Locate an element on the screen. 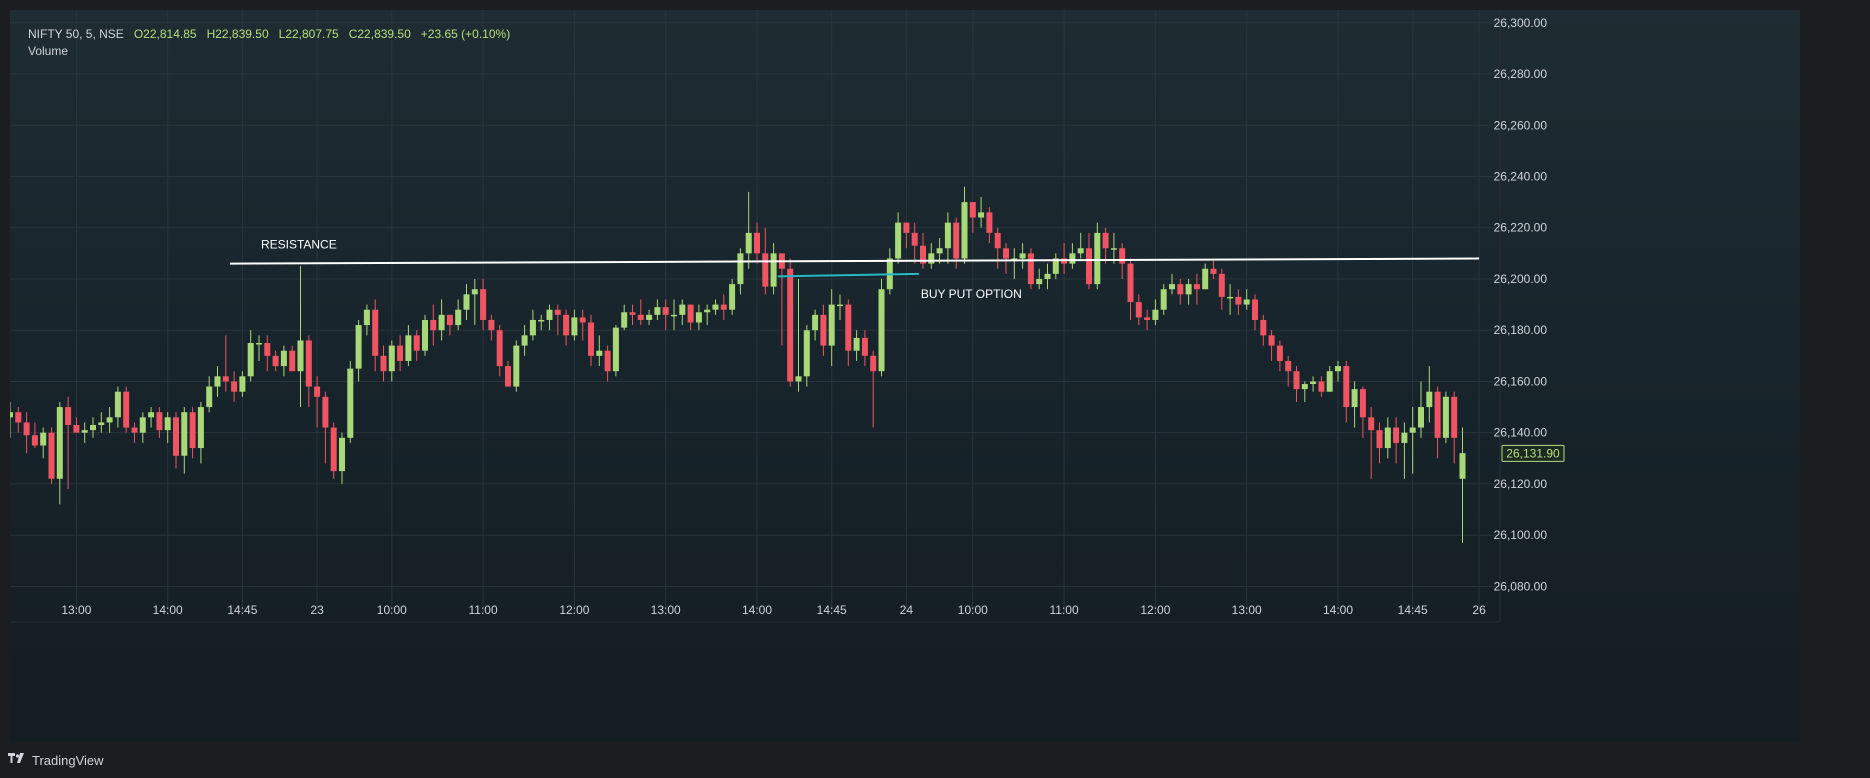 This screenshot has height=778, width=1870. y-tick-label: 26,200.00 is located at coordinates (1521, 279).